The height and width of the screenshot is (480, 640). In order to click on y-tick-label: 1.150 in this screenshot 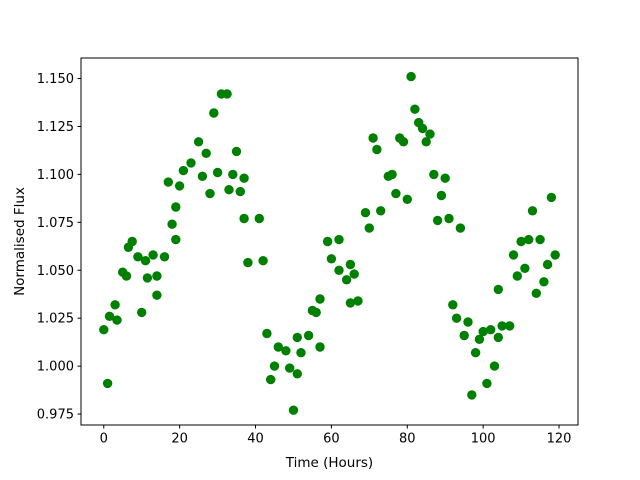, I will do `click(55, 79)`.